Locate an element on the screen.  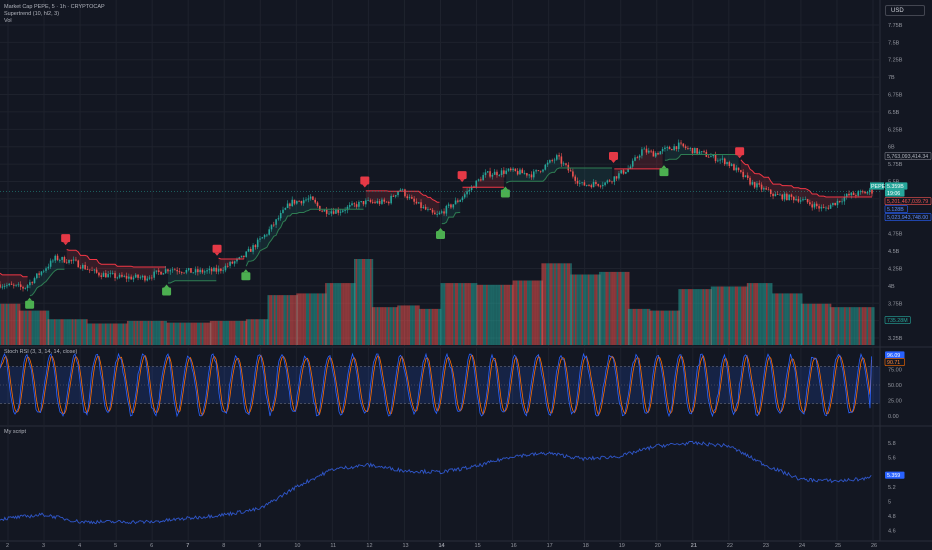
legend-my-script: My script is located at coordinates (15, 432).